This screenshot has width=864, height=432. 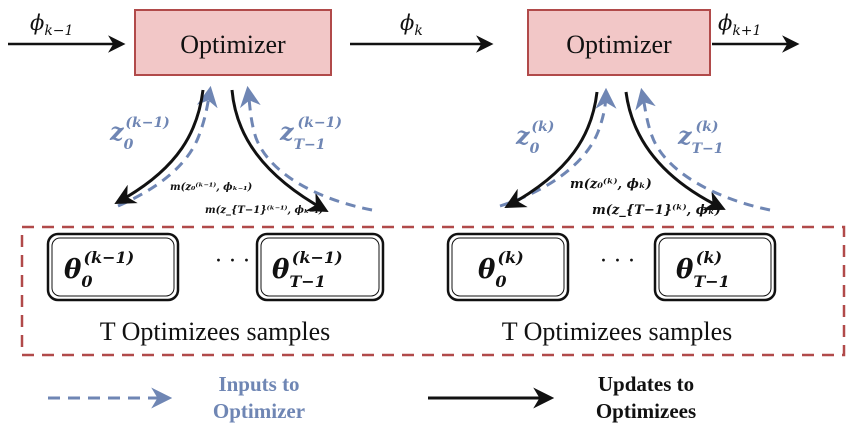 I want to click on input-arrow-zT-left, so click(x=306, y=148).